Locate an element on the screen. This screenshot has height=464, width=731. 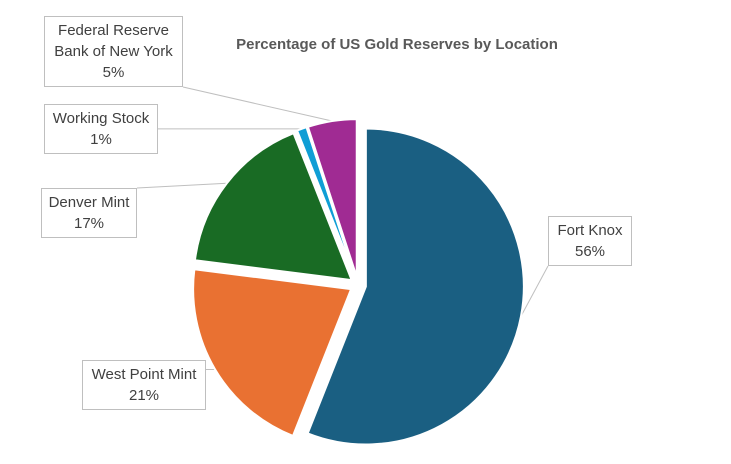
label-name: Federal Reserve Bank of New York is located at coordinates (113, 41).